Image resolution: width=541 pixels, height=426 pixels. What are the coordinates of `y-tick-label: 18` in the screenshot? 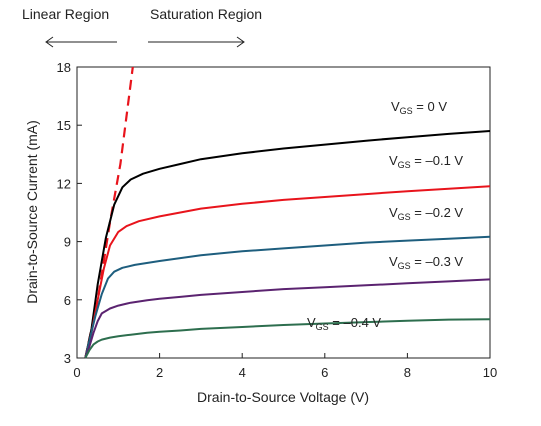 It's located at (64, 67).